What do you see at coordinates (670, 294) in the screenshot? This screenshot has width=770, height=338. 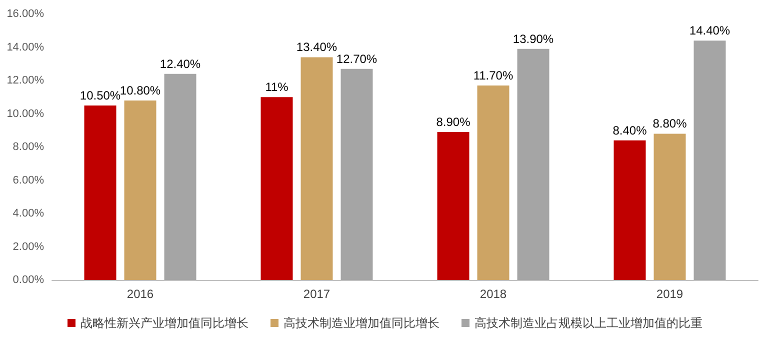 I see `x-tick-label: 2019` at bounding box center [670, 294].